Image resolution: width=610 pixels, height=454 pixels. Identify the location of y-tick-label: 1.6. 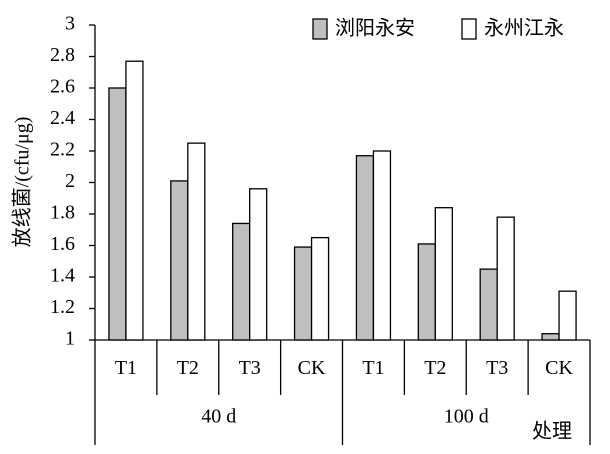
(62, 244).